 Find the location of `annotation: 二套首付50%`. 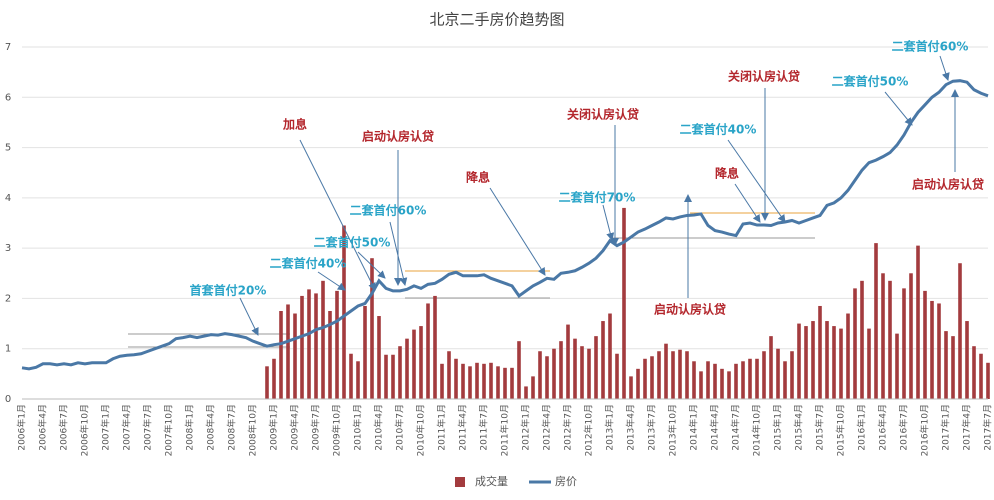

annotation: 二套首付50% is located at coordinates (352, 242).